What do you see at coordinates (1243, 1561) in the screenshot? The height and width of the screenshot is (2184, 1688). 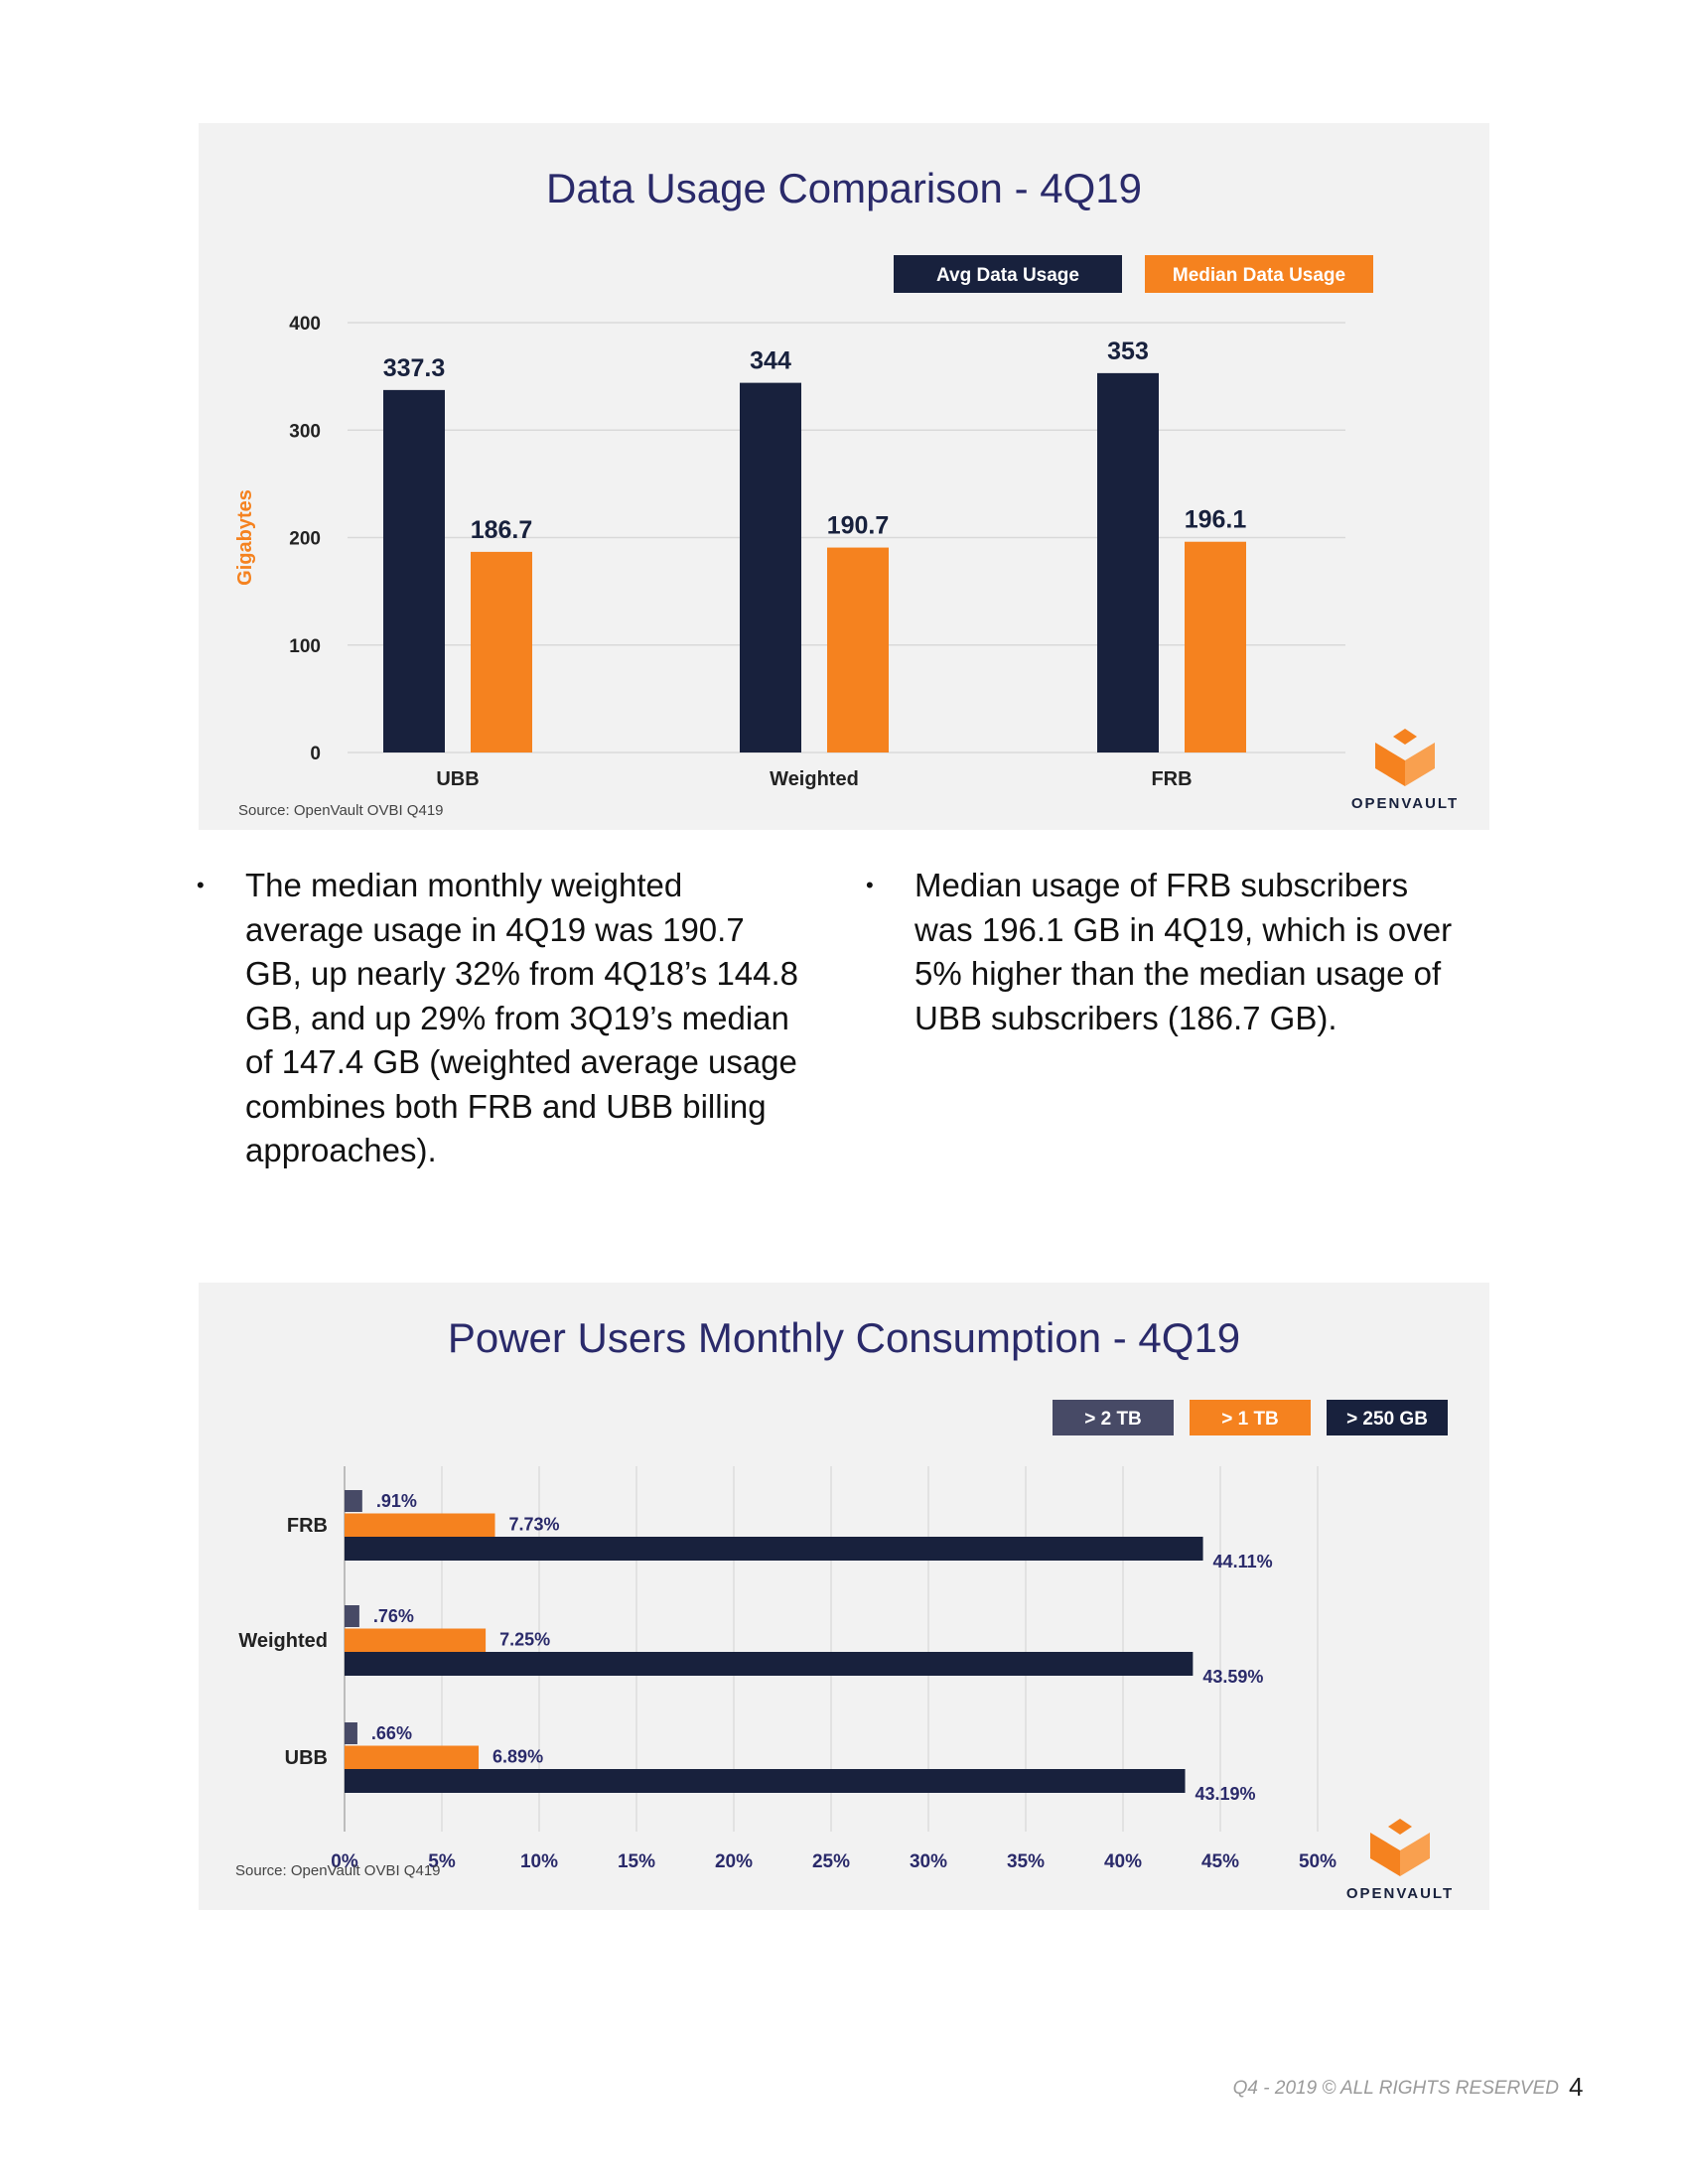 I see `data-label: 44.11%` at bounding box center [1243, 1561].